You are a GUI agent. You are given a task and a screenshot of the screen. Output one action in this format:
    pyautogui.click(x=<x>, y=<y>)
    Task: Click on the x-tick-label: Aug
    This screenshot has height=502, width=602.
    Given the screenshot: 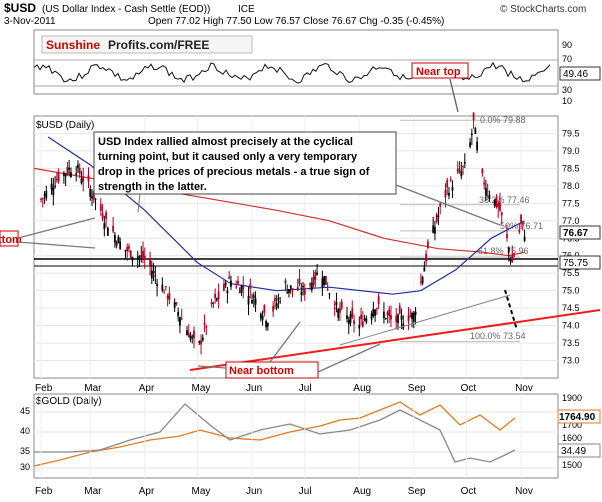 What is the action you would take?
    pyautogui.click(x=362, y=388)
    